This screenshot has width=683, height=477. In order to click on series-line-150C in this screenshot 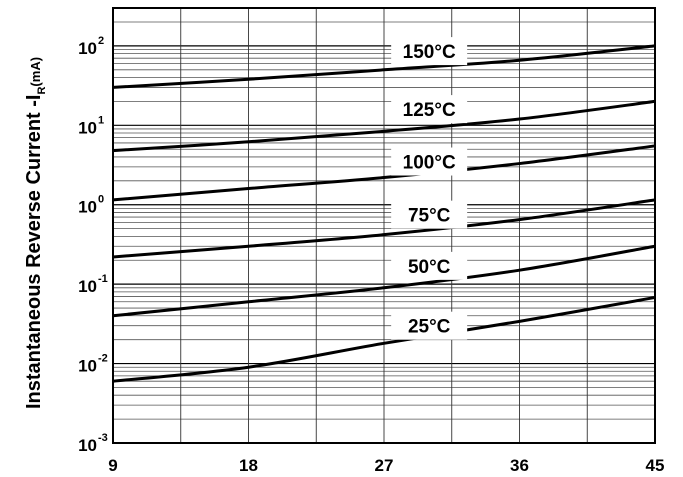, I will do `click(384, 66)`.